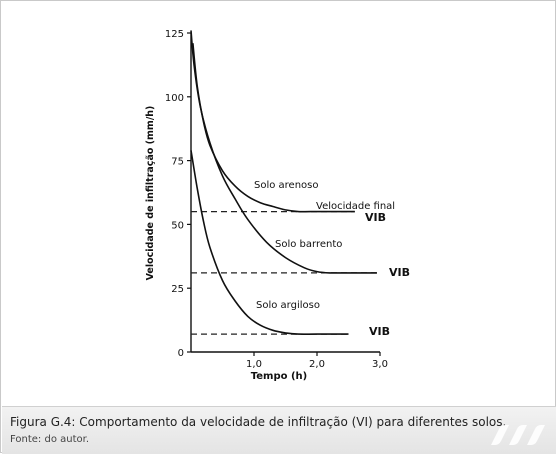  I want to click on x-tick-label: 3,0, so click(380, 364).